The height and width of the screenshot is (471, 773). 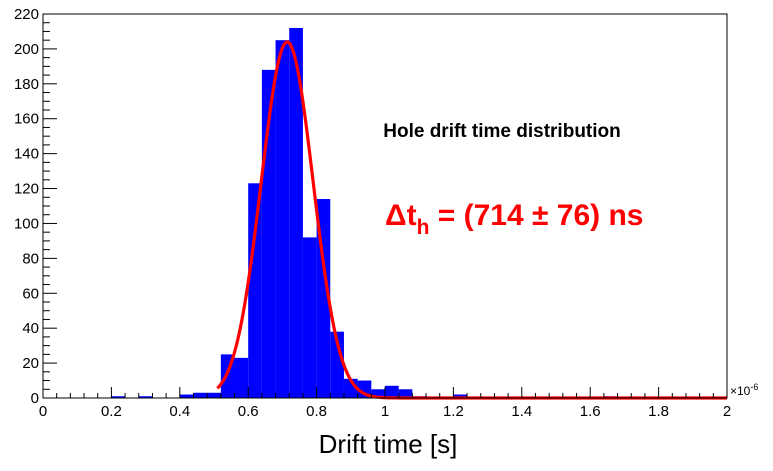 What do you see at coordinates (30, 293) in the screenshot?
I see `y-tick-label: 60` at bounding box center [30, 293].